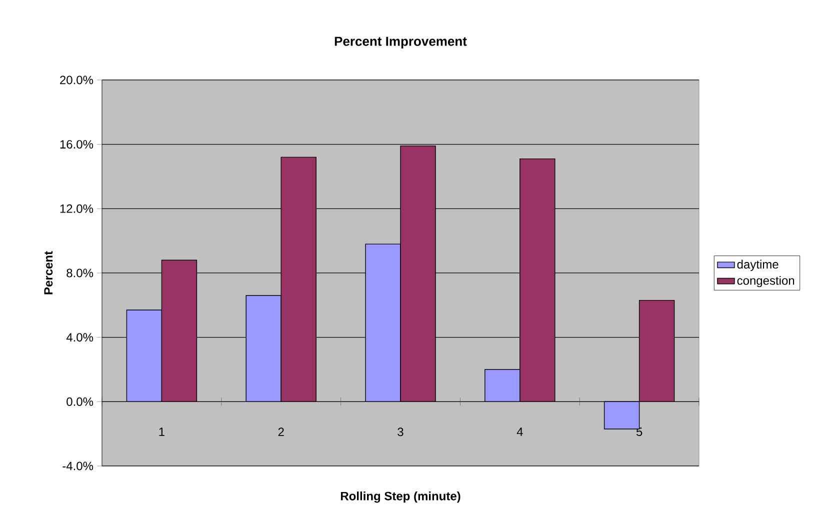  What do you see at coordinates (80, 273) in the screenshot?
I see `y-tick-label: 8.0%` at bounding box center [80, 273].